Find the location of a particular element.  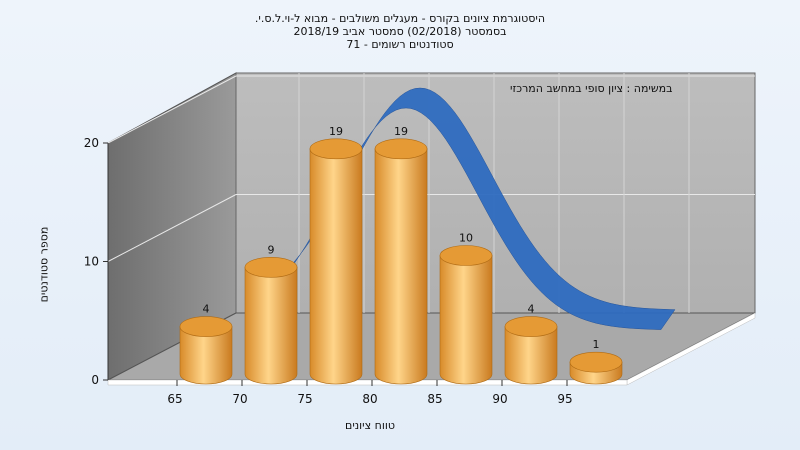

x-tick-label-4: 85 is located at coordinates (434, 399).